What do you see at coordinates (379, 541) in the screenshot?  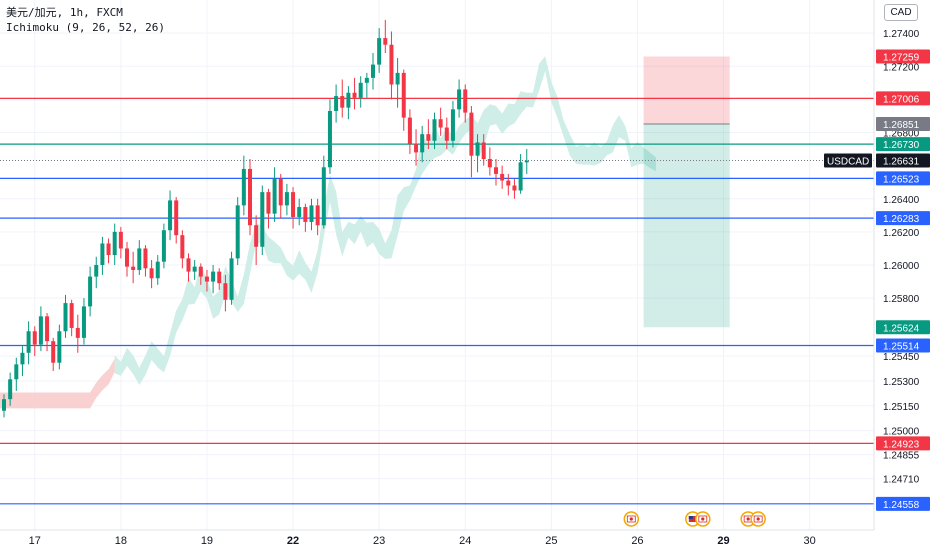 I see `x-tick-label: 23` at bounding box center [379, 541].